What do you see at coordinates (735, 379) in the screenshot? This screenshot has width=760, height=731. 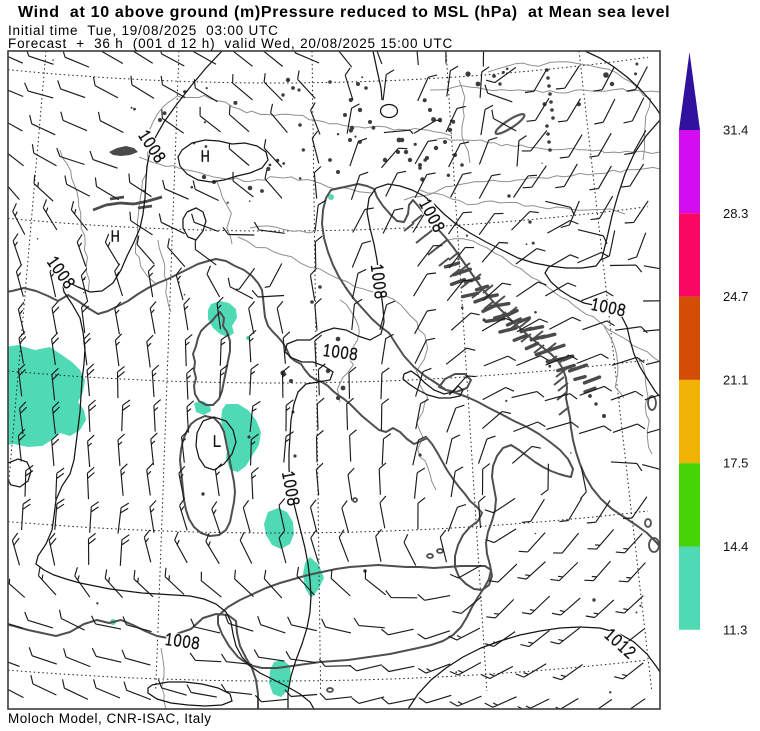 I see `svg-text: 21.1` at bounding box center [735, 379].